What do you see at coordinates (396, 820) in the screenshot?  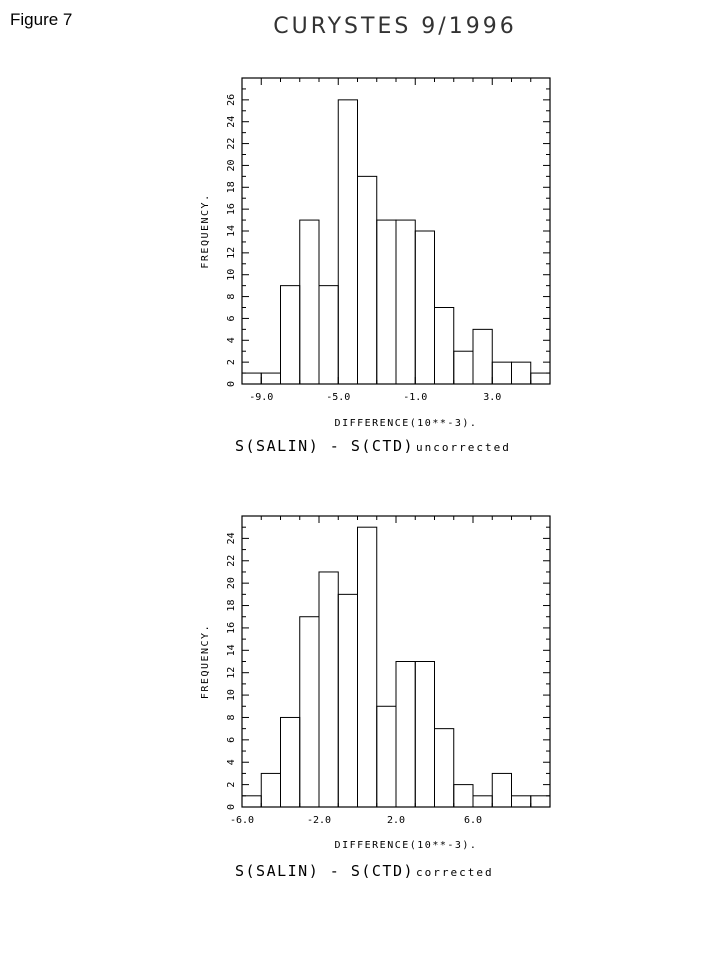 I see `x-tick-label: 2.0` at bounding box center [396, 820].